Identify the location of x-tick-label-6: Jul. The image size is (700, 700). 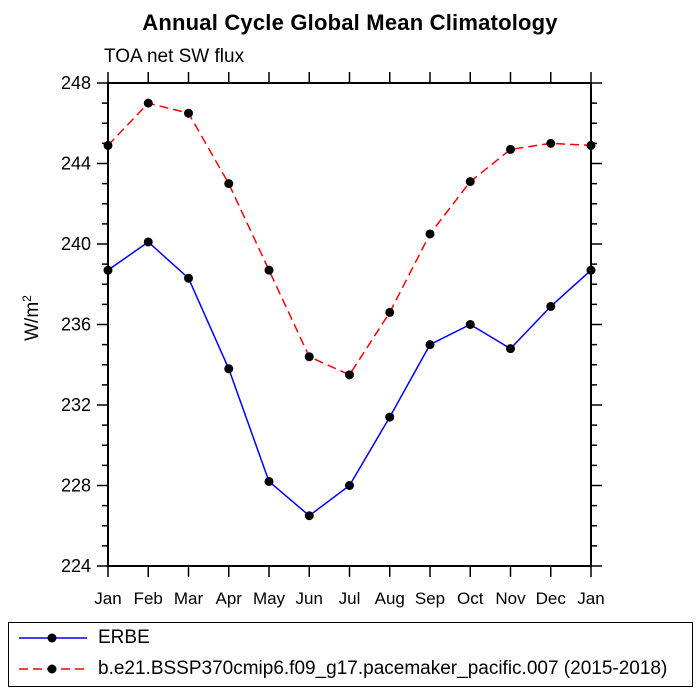
(350, 598).